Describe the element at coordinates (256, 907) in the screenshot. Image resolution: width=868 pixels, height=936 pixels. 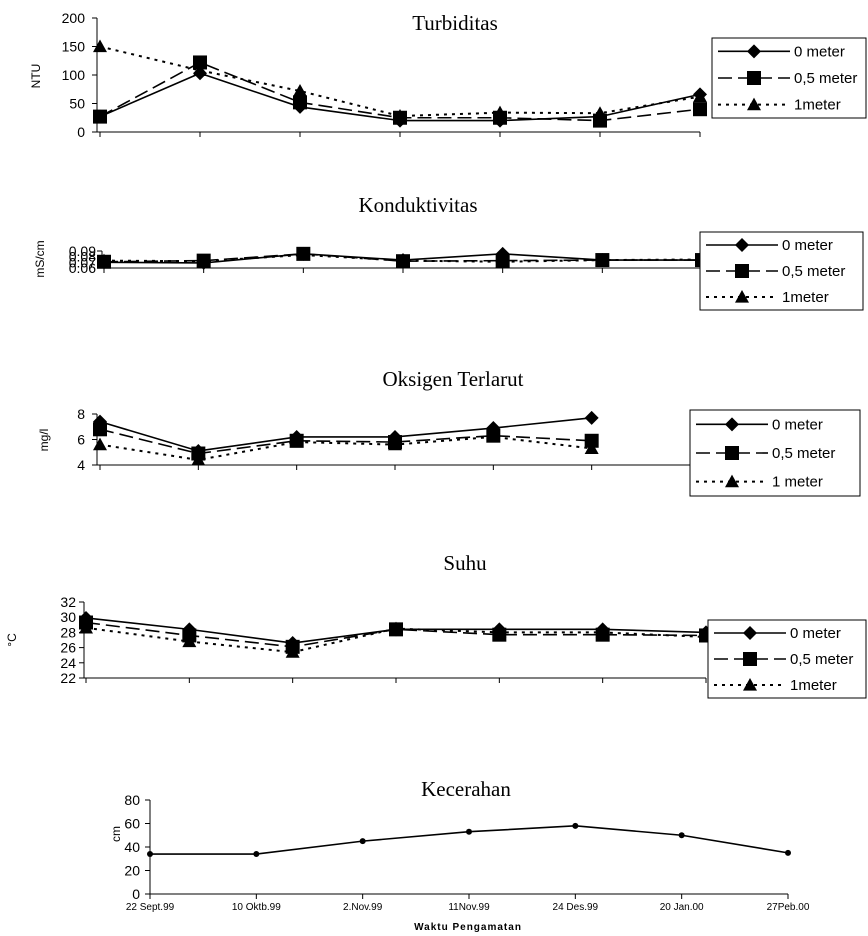
I see `x-tick-label: 10 Oktb.99` at that location.